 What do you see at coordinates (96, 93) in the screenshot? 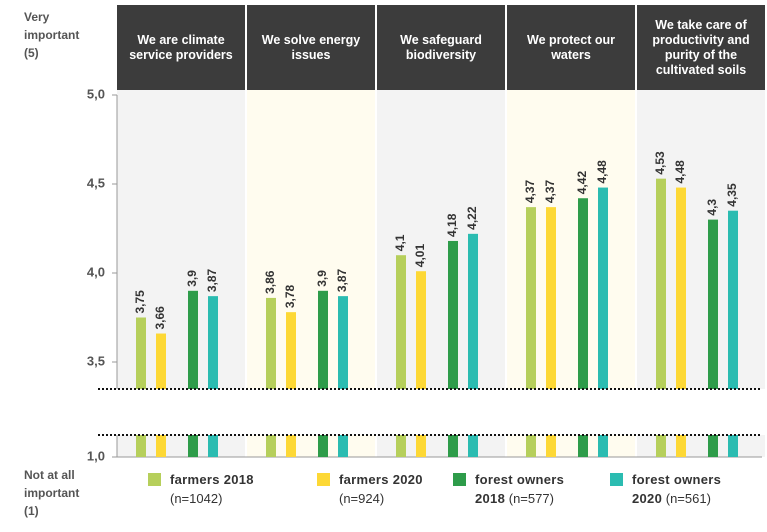
I see `y-tick-label: 5,0` at bounding box center [96, 93].